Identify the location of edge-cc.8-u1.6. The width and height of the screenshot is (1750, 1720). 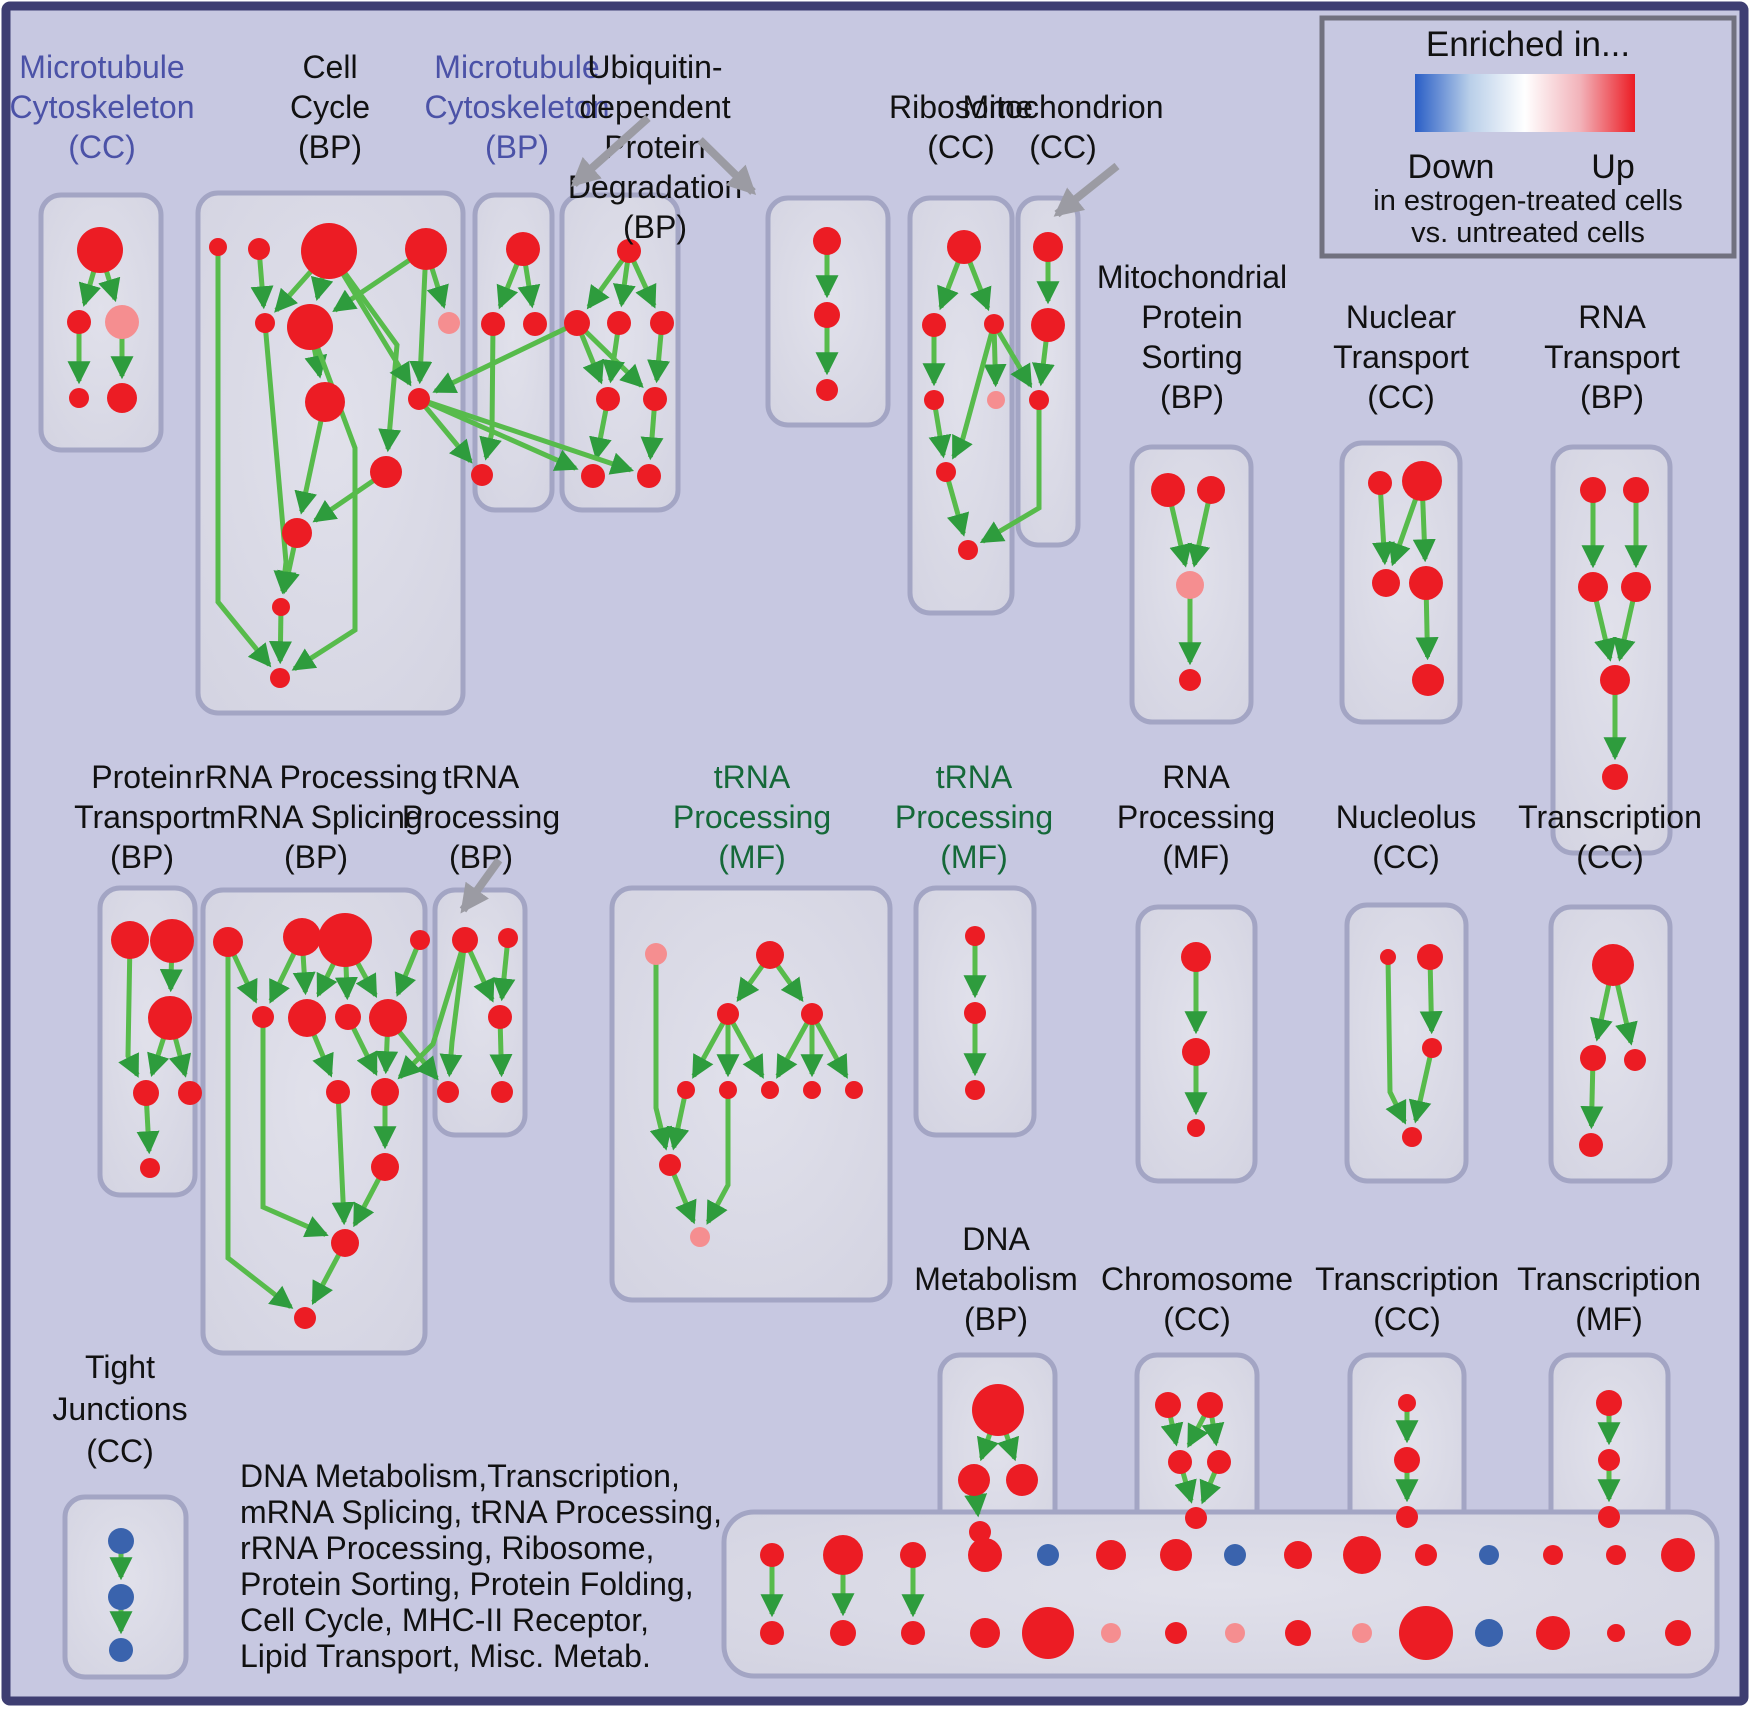
(498, 433).